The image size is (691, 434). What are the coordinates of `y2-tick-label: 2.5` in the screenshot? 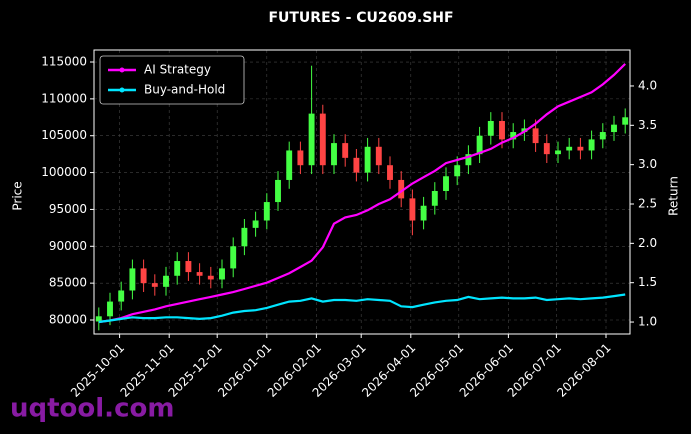 It's located at (647, 204).